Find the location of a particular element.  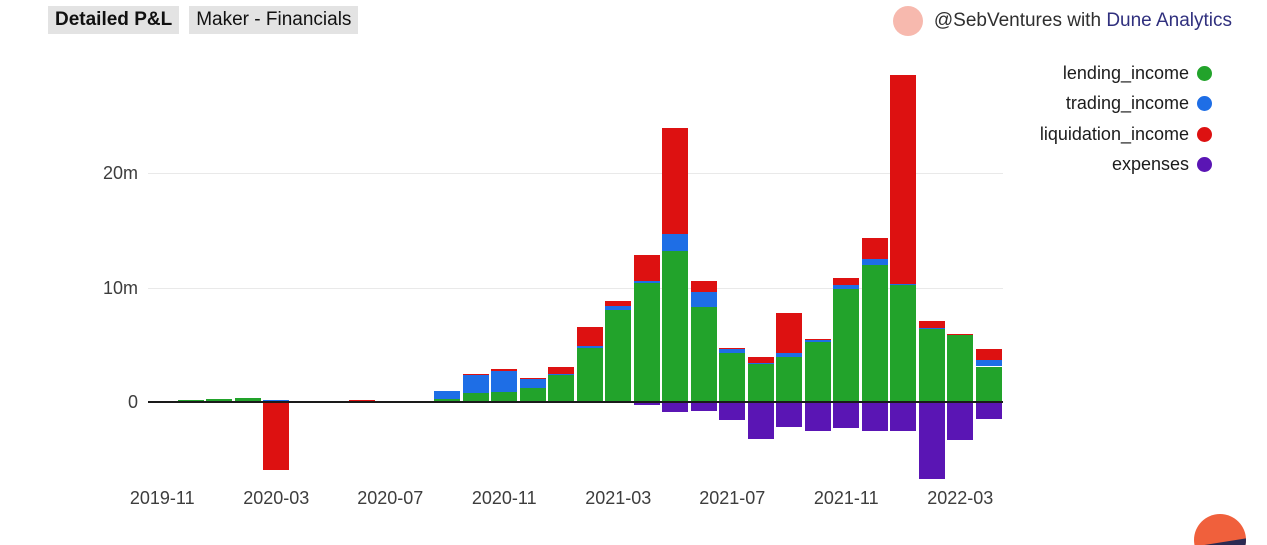

x-tick-label: 2022-03 is located at coordinates (960, 498).